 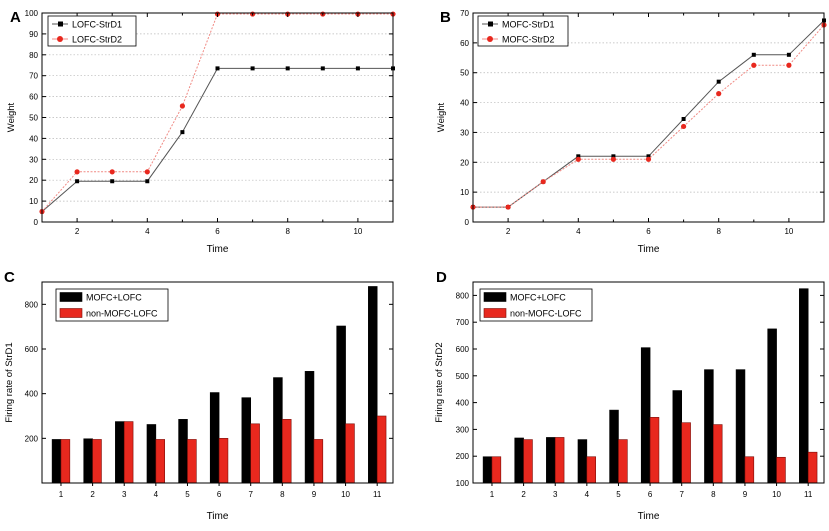 I want to click on y-axis-label: Firing rate of StrD1, so click(x=9, y=382).